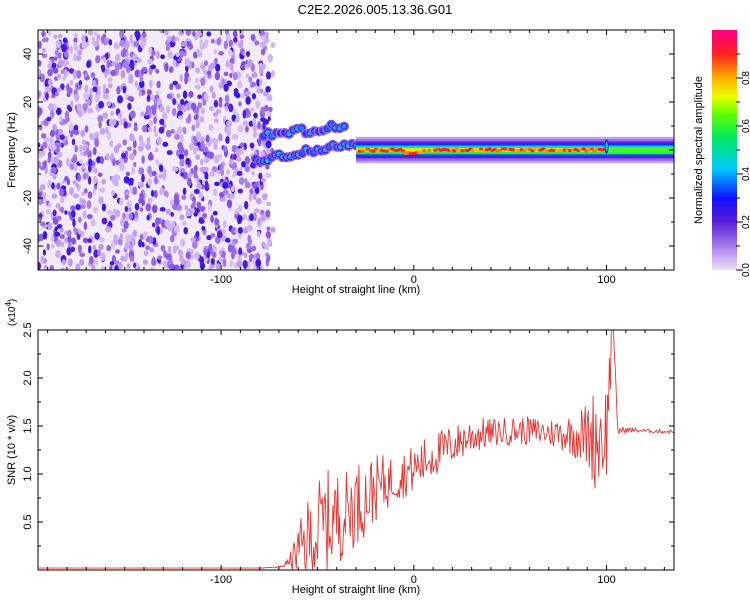  Describe the element at coordinates (745, 270) in the screenshot. I see `colorbar-tick-label: 0.0` at that location.